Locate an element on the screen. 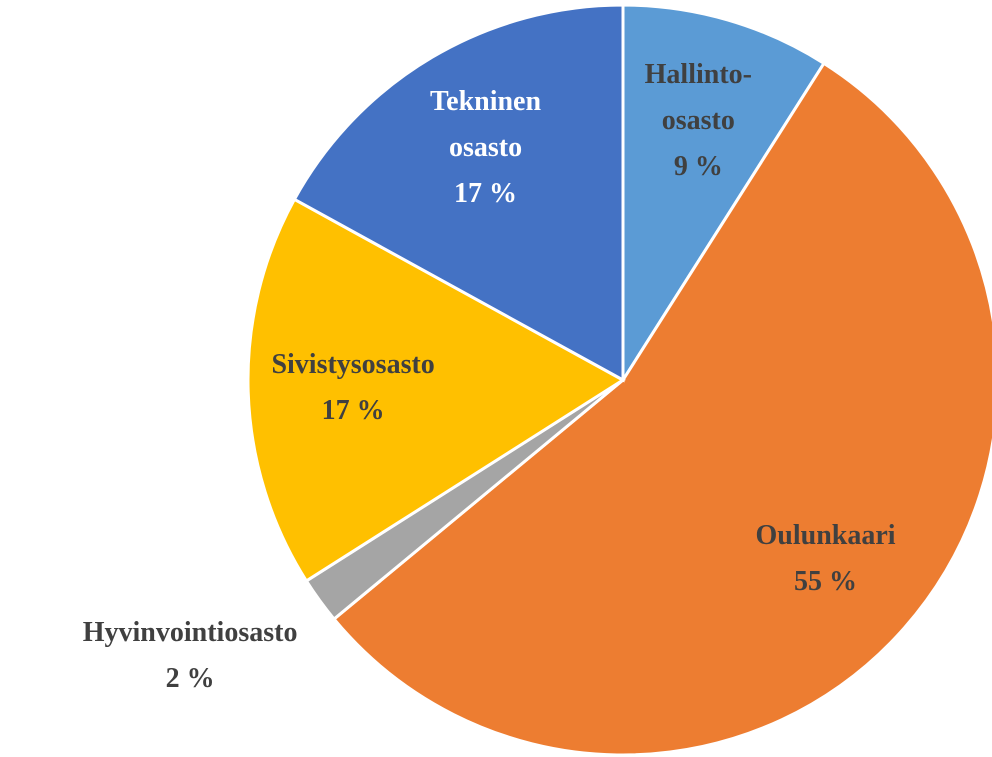 The image size is (992, 757). pie-slice is located at coordinates (724, 194).